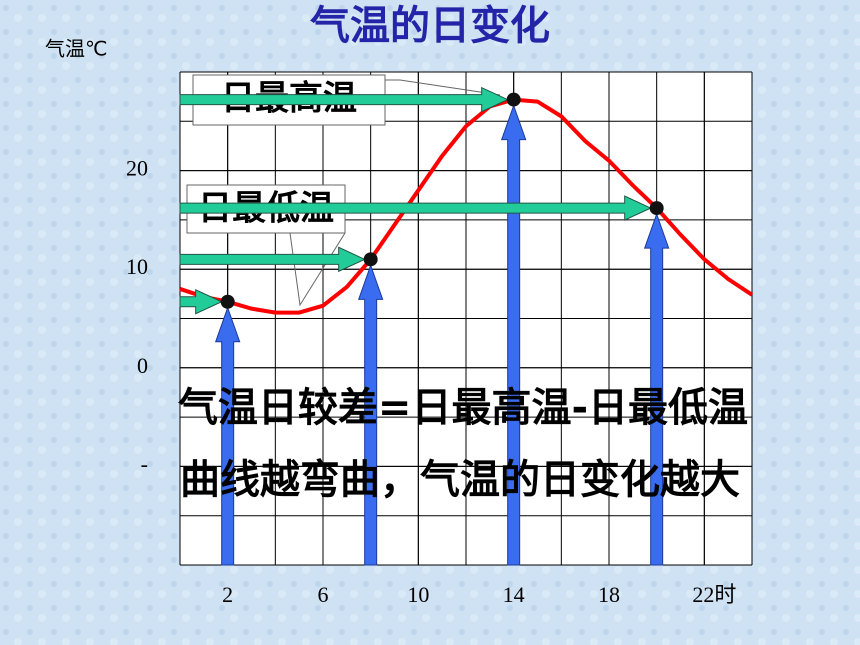 This screenshot has height=645, width=860. I want to click on x-tick-label: 14, so click(514, 594).